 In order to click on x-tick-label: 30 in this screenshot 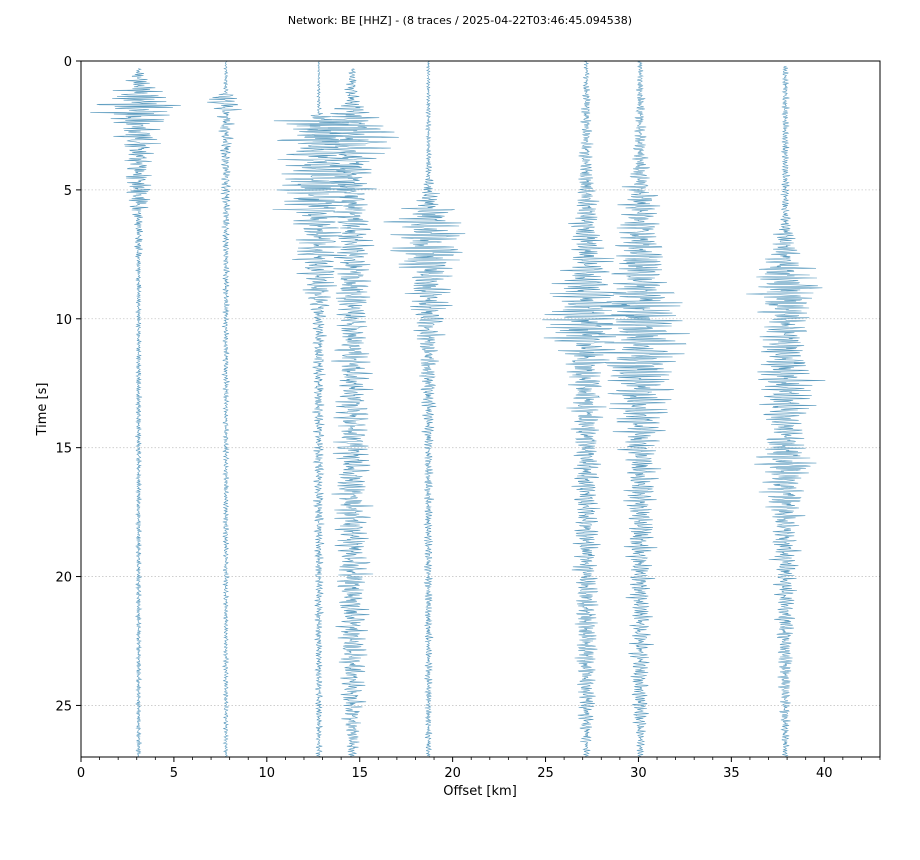, I will do `click(638, 773)`.